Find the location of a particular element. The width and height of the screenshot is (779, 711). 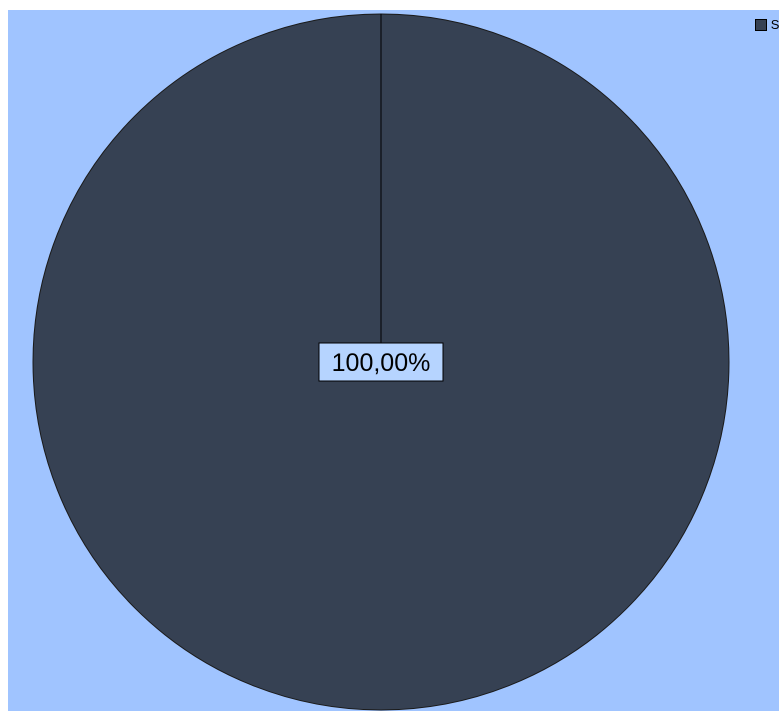

legend-label: Sí is located at coordinates (774, 24).